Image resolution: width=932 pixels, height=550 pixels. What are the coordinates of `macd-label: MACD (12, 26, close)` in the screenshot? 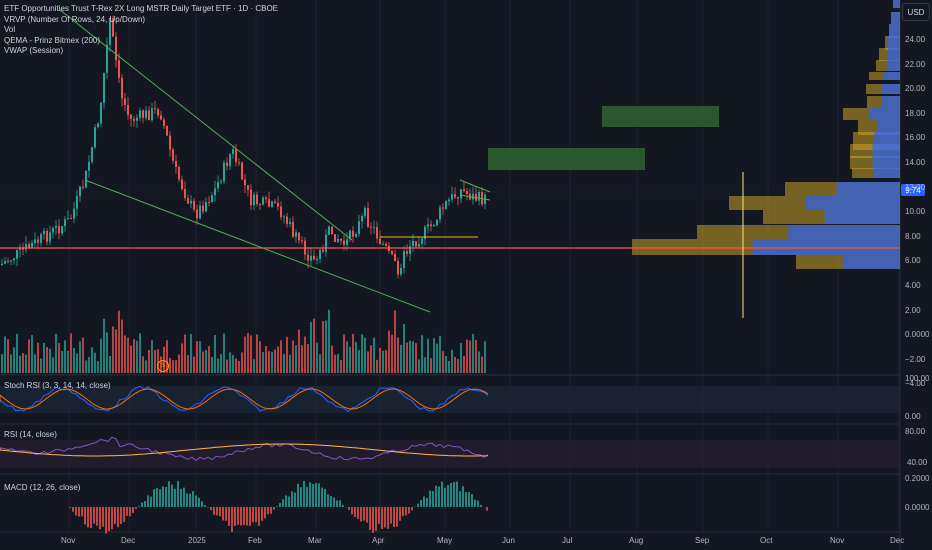 It's located at (42, 487).